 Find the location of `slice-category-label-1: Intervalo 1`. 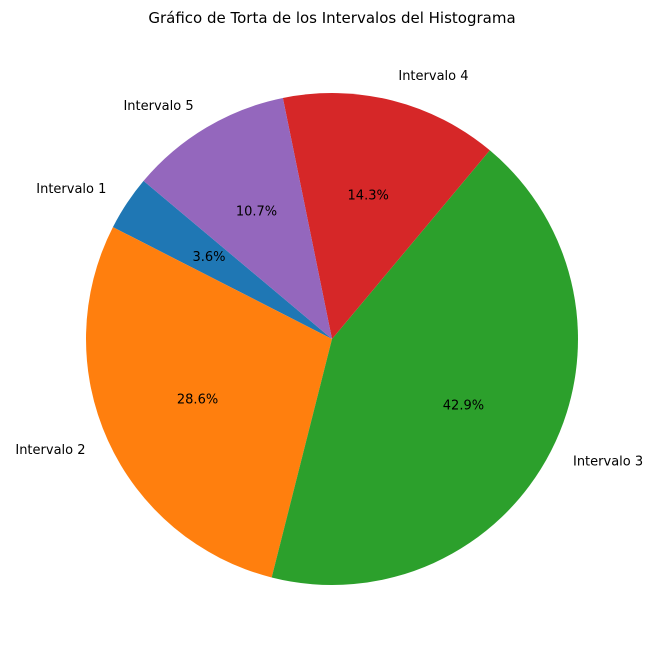

slice-category-label-1: Intervalo 1 is located at coordinates (71, 189).